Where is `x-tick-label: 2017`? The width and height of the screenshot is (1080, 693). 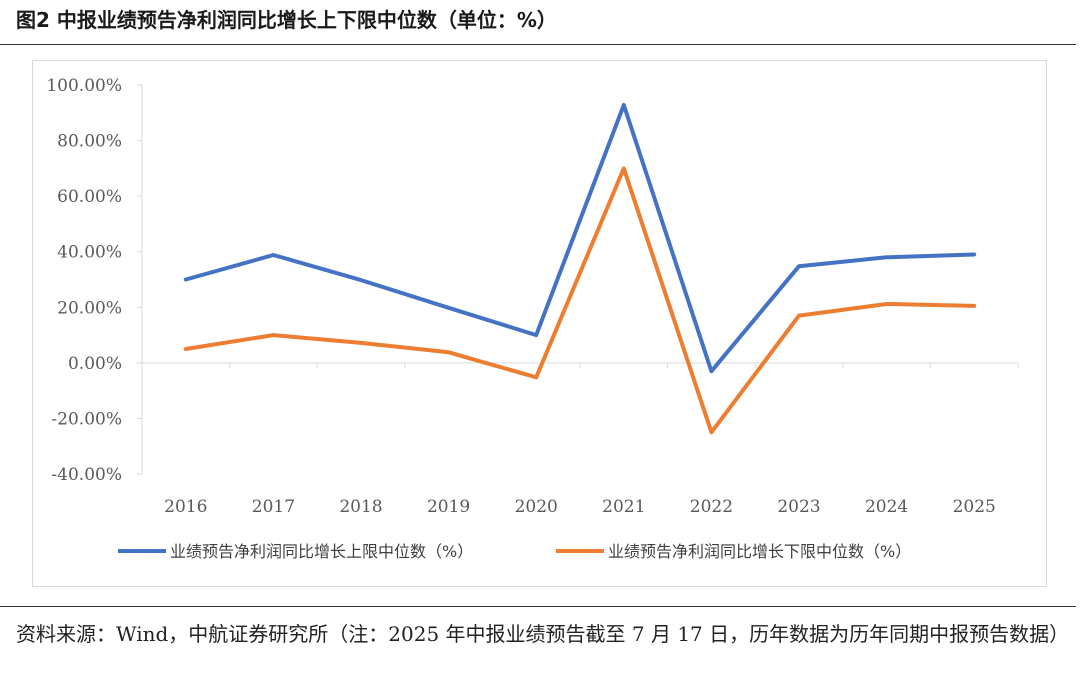
x-tick-label: 2017 is located at coordinates (273, 507).